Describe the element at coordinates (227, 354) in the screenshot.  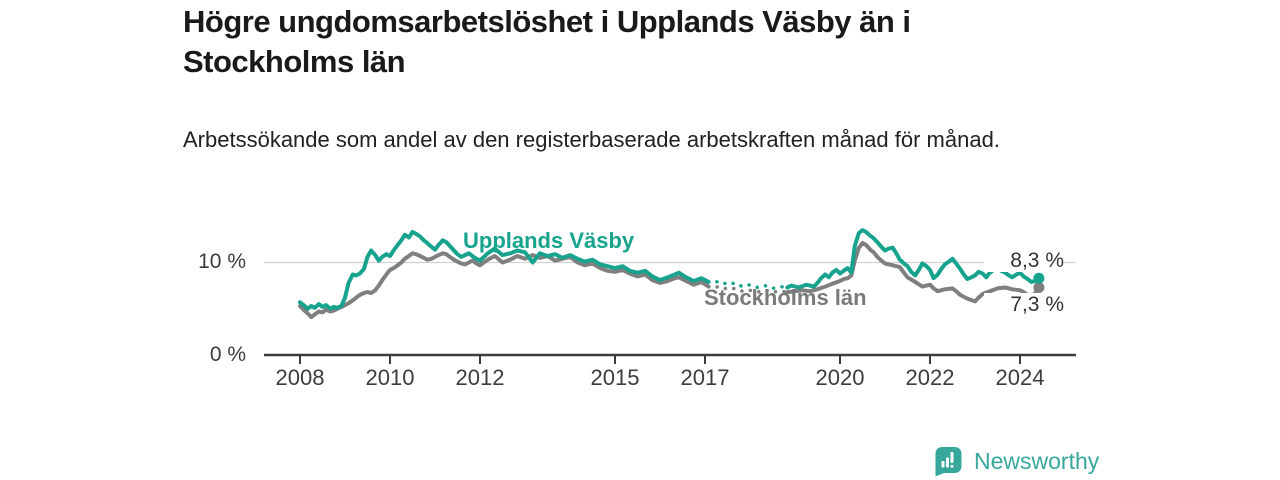
I see `y-axis-label-0: 0 %` at that location.